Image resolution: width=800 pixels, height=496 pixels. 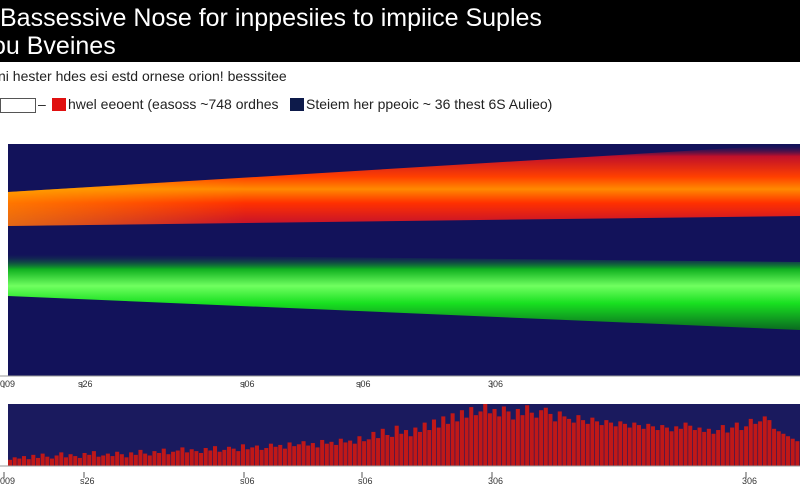 I want to click on chart-title-line2: ou Bveines, so click(x=58, y=46).